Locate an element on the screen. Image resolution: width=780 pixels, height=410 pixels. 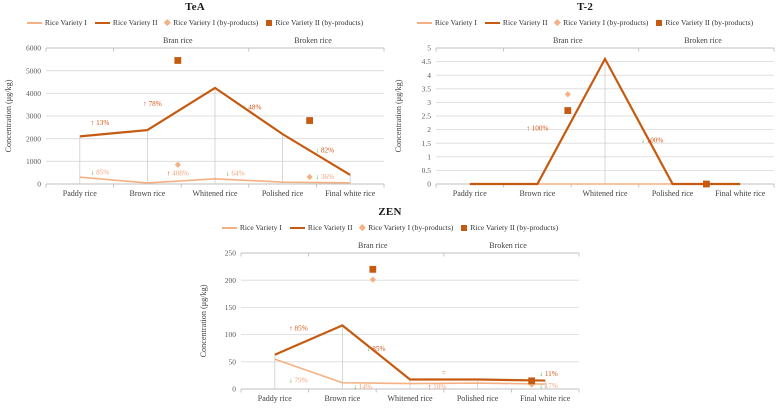
percent-annotation: = is located at coordinates (444, 373).